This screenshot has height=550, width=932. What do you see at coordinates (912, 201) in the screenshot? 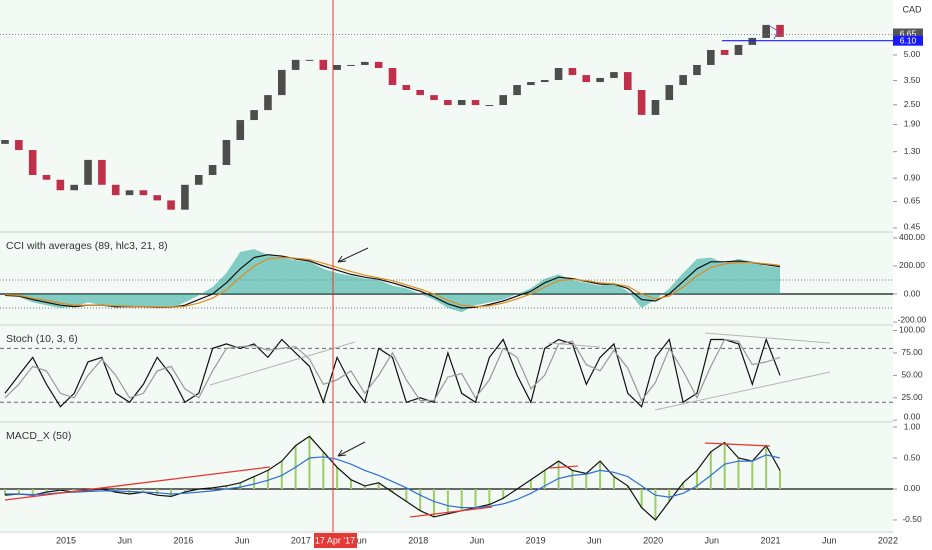
I see `y-tick-label: 0.65` at bounding box center [912, 201].